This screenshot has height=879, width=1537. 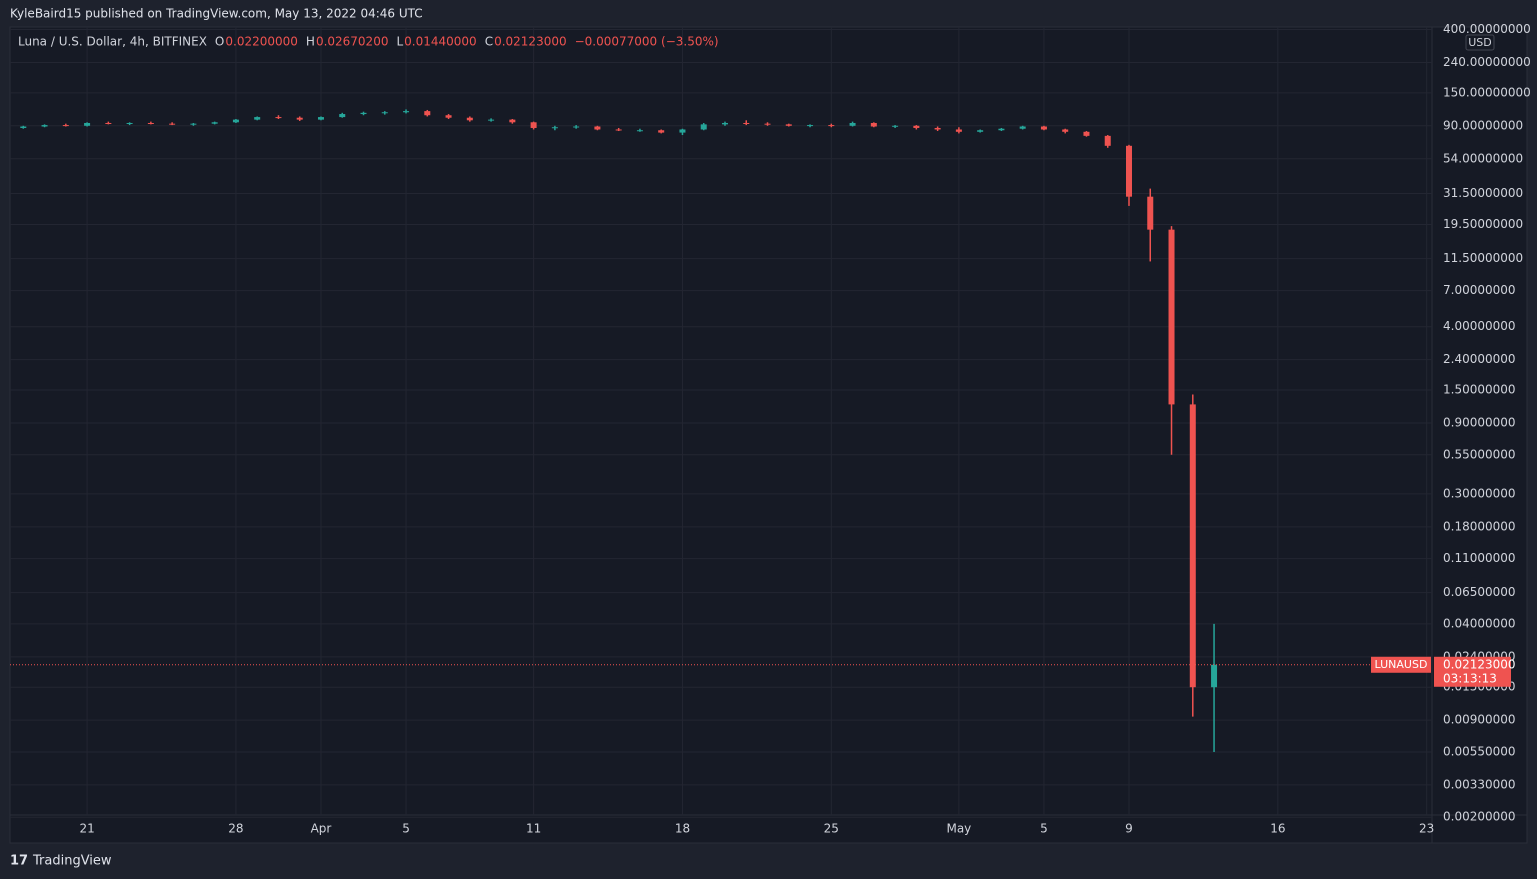 I want to click on countdown: 03:13:13, so click(x=1470, y=678).